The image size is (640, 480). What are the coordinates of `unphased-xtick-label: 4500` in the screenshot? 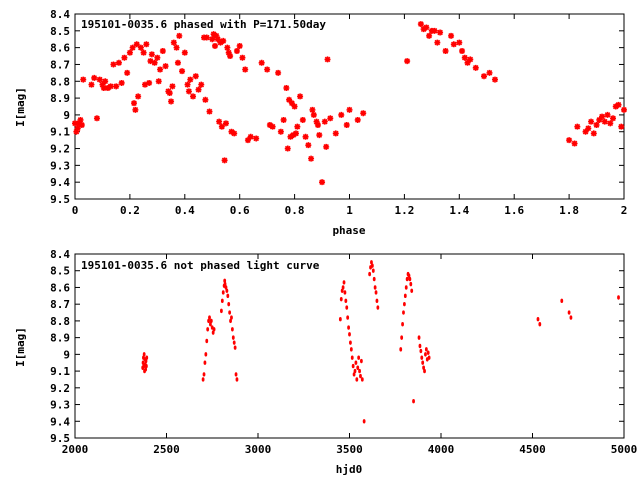 It's located at (532, 449).